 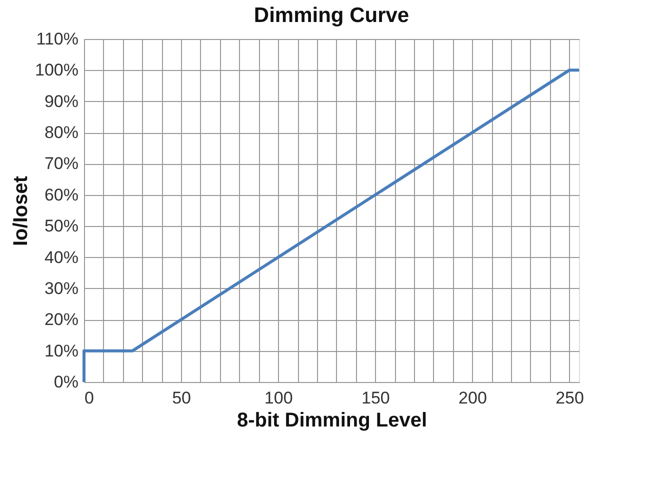 What do you see at coordinates (61, 288) in the screenshot?
I see `y-tick-label: 30%` at bounding box center [61, 288].